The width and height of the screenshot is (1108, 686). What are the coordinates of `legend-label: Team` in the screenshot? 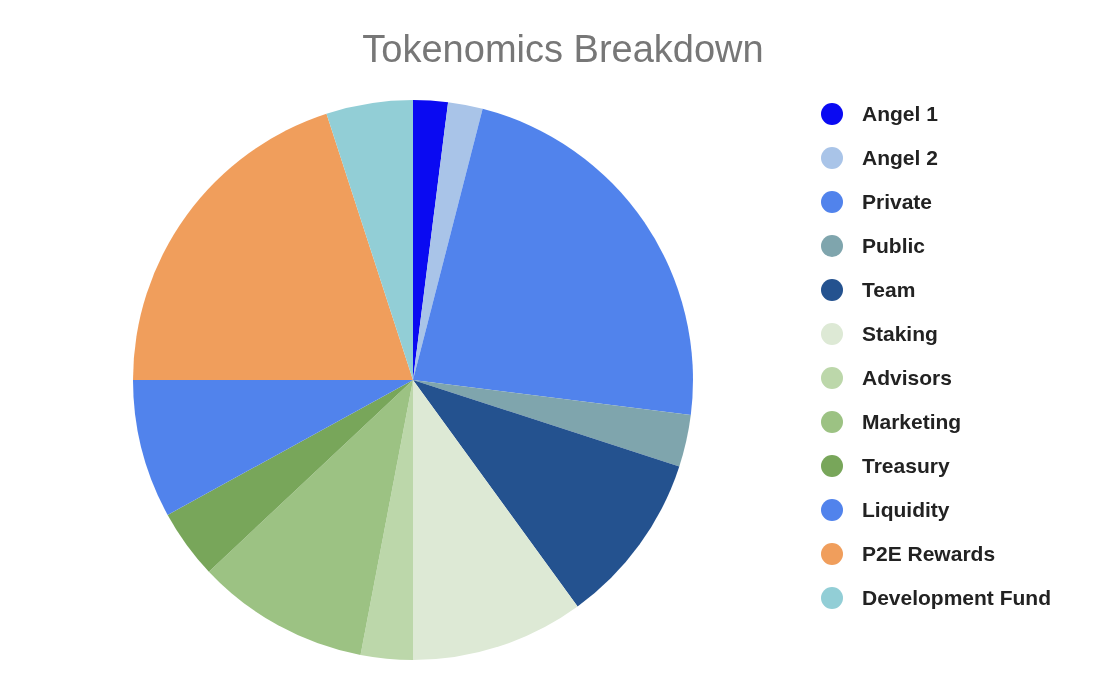 It's located at (889, 290).